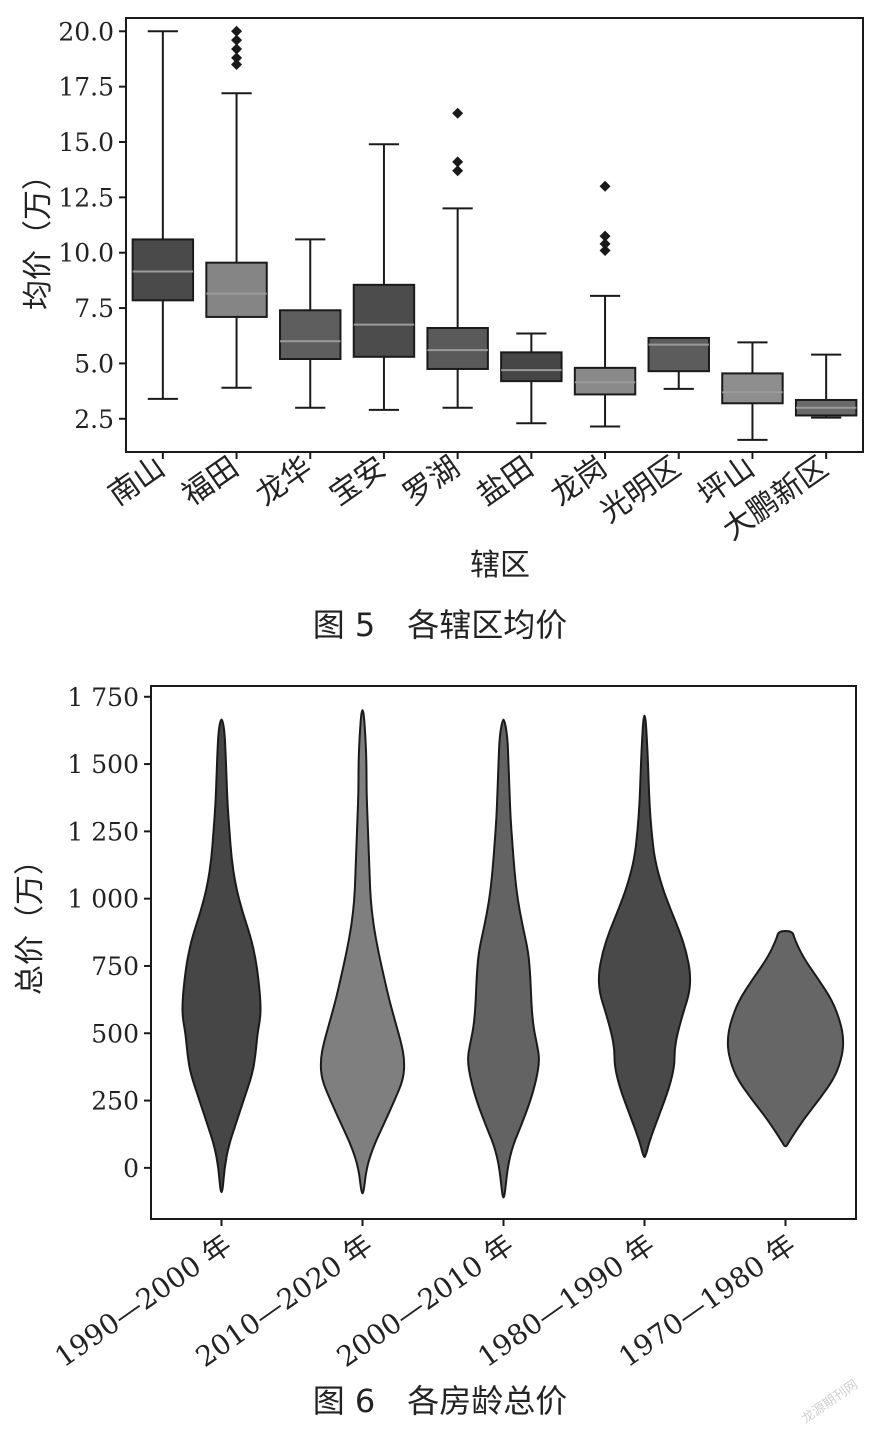  I want to click on box-x-tick-label: 光明区, so click(641, 490).